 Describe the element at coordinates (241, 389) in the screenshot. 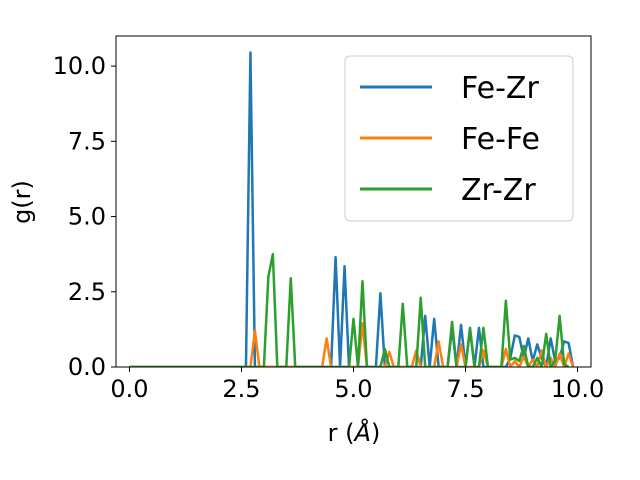

I see `x-tick-label: 2.5` at that location.